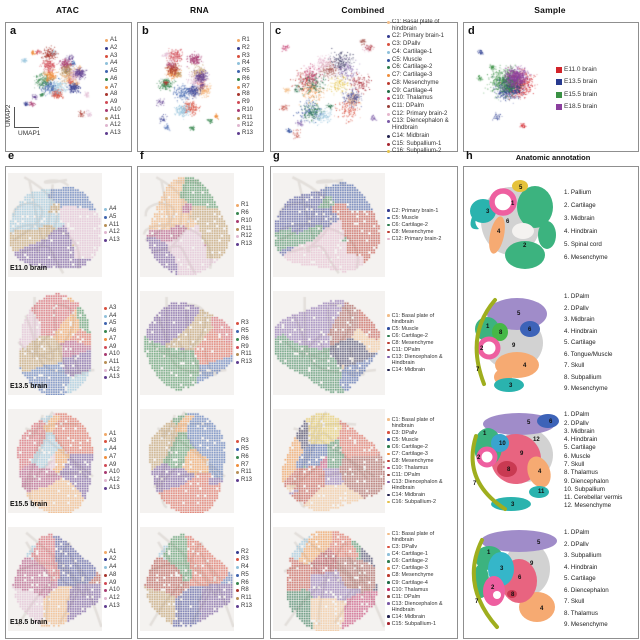 This screenshot has width=640, height=640. I want to click on legend-item: C12: Primary brain-2, so click(420, 114).